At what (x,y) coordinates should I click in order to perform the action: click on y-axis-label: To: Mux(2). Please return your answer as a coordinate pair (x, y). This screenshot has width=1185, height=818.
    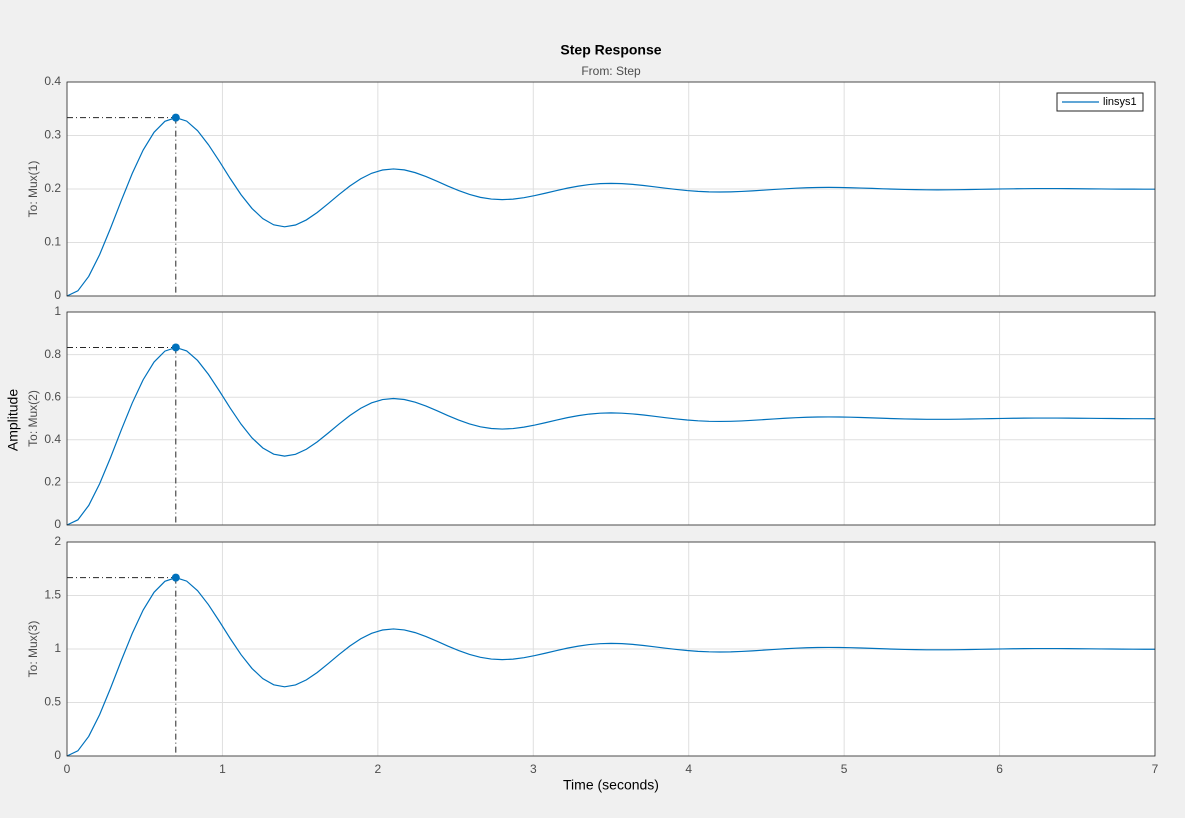
    Looking at the image, I should click on (33, 418).